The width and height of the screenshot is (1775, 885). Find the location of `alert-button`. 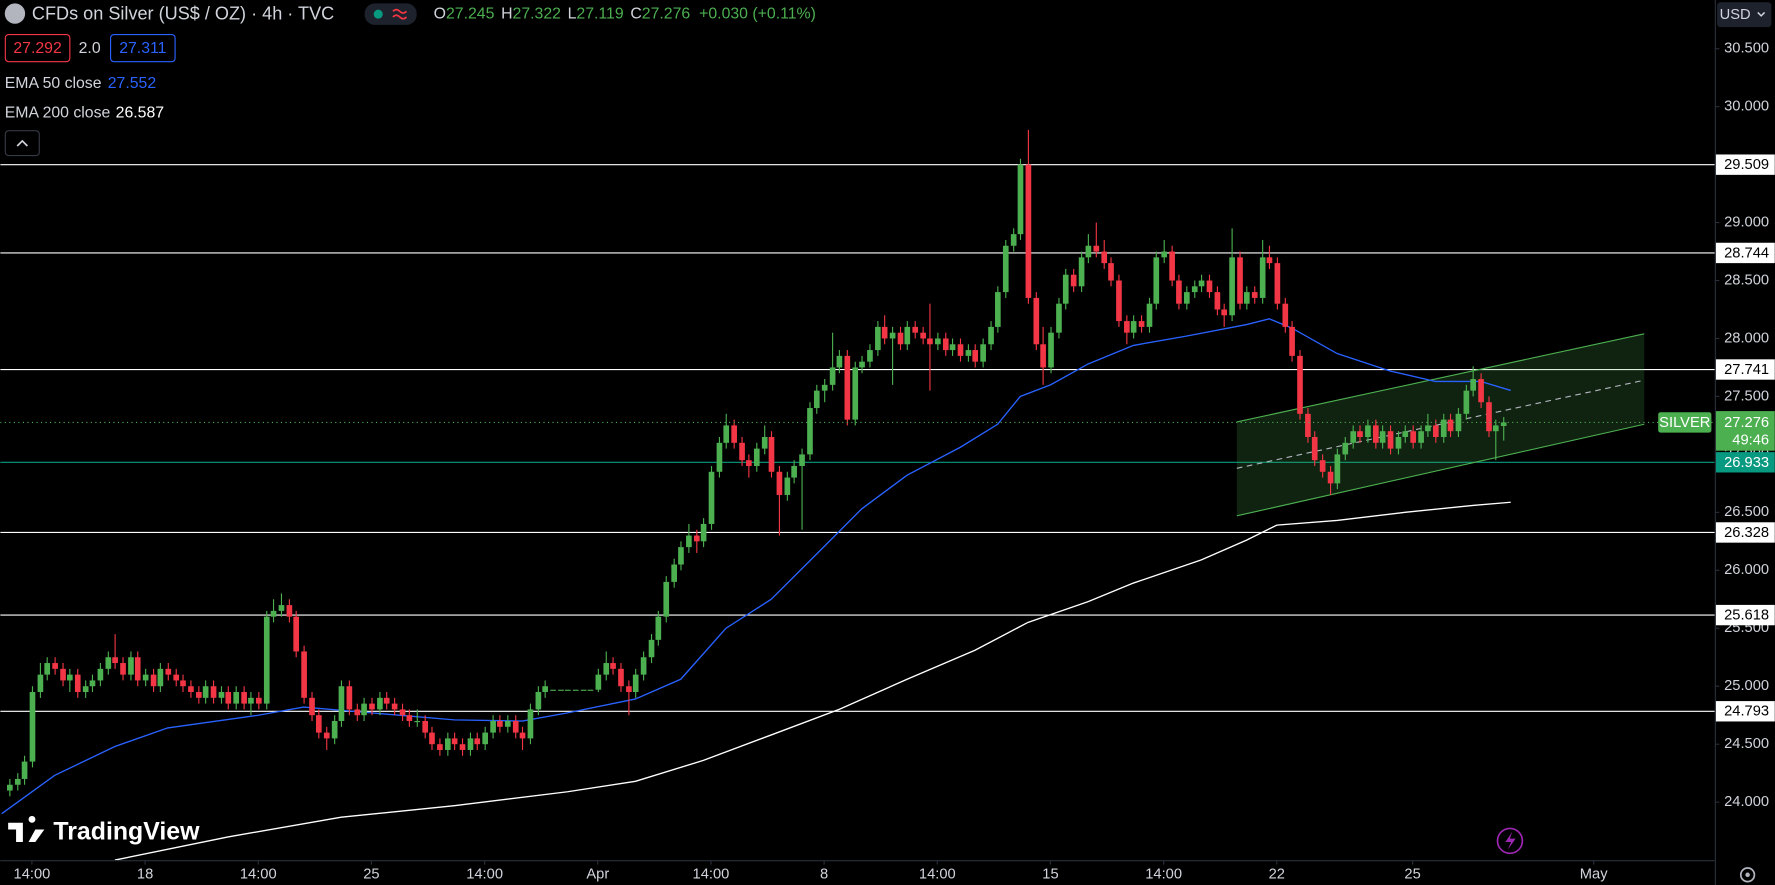

alert-button is located at coordinates (1510, 841).